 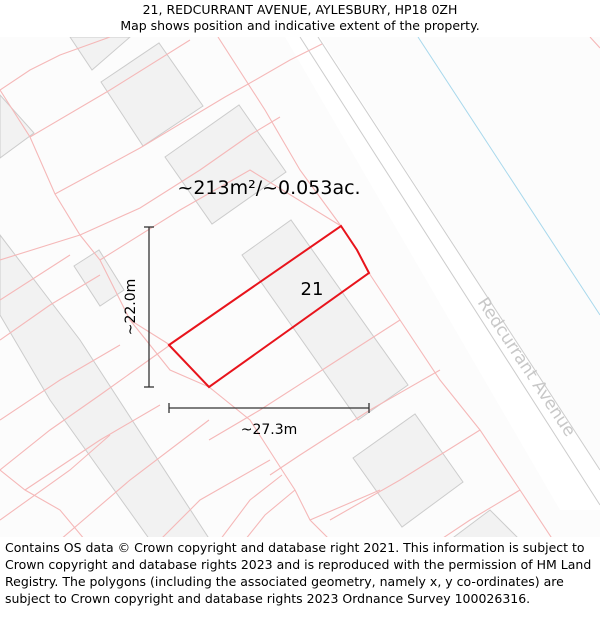 I want to click on property-boundary, so click(x=269, y=306).